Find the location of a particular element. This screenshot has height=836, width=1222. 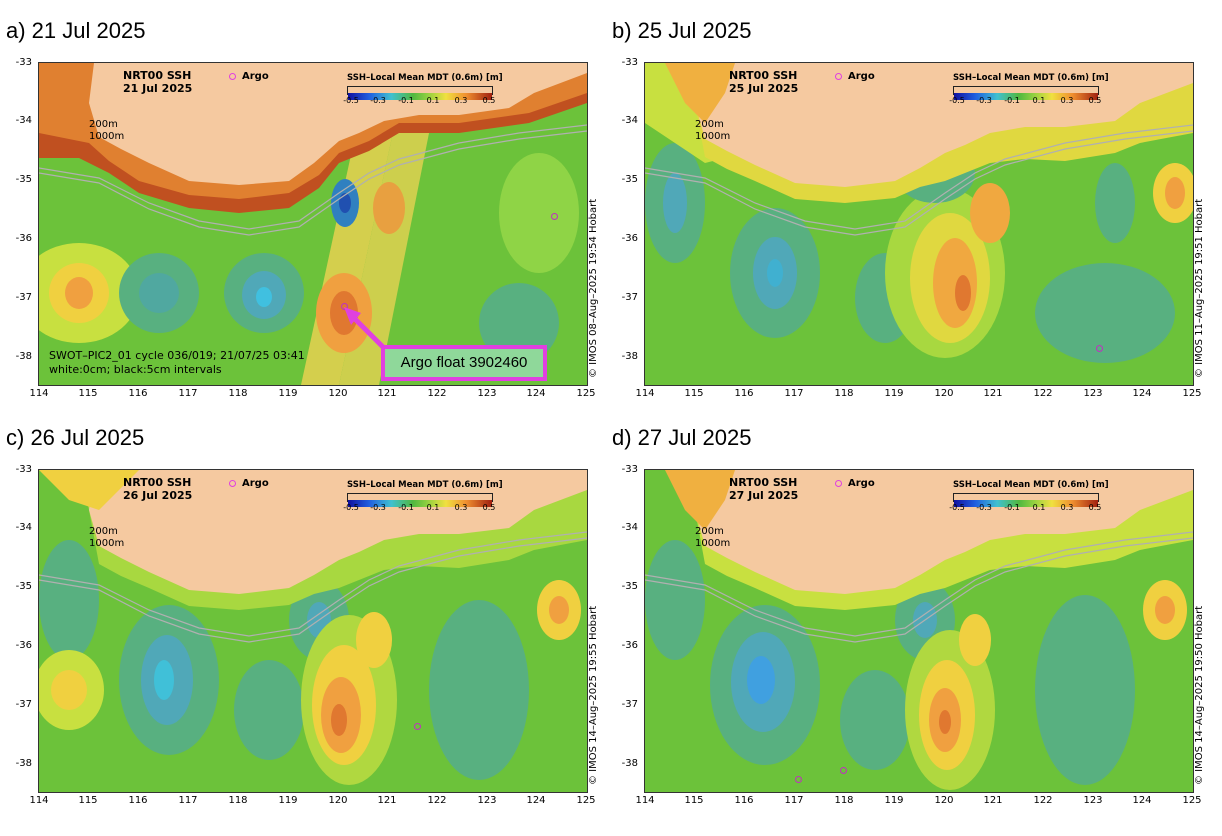

y-tick: -34 is located at coordinates (23, 120).